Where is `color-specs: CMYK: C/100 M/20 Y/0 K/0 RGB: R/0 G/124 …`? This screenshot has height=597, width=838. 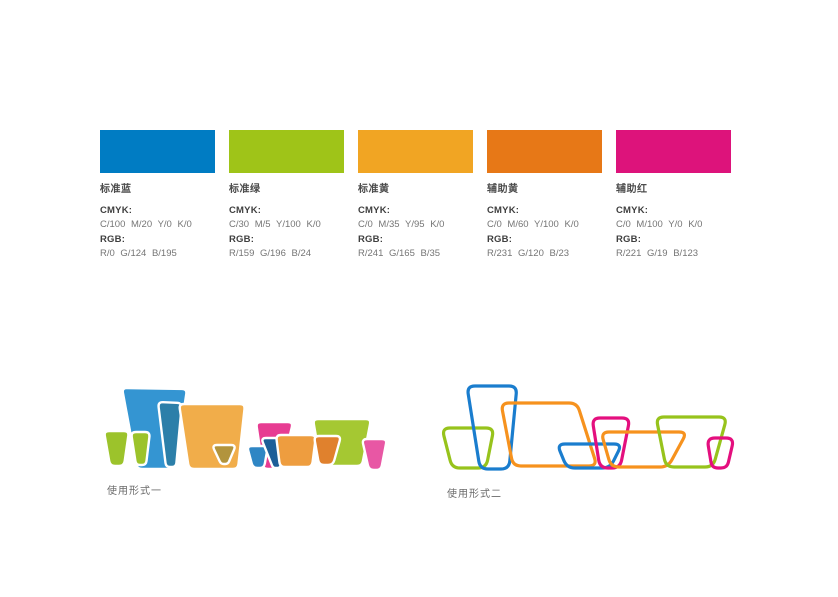
color-specs: CMYK: C/100 M/20 Y/0 K/0 RGB: R/0 G/124 … is located at coordinates (158, 232).